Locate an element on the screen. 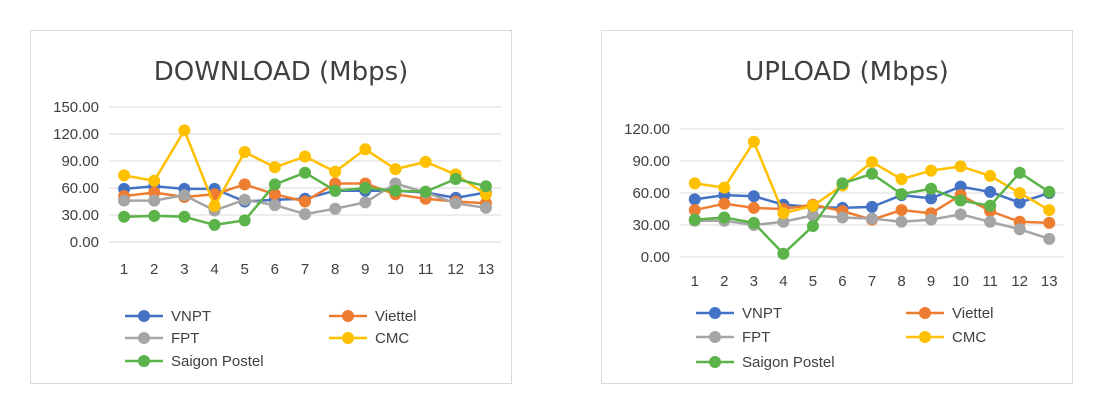 The height and width of the screenshot is (416, 1100). download-y-tick-label: 30.00 is located at coordinates (80, 215).